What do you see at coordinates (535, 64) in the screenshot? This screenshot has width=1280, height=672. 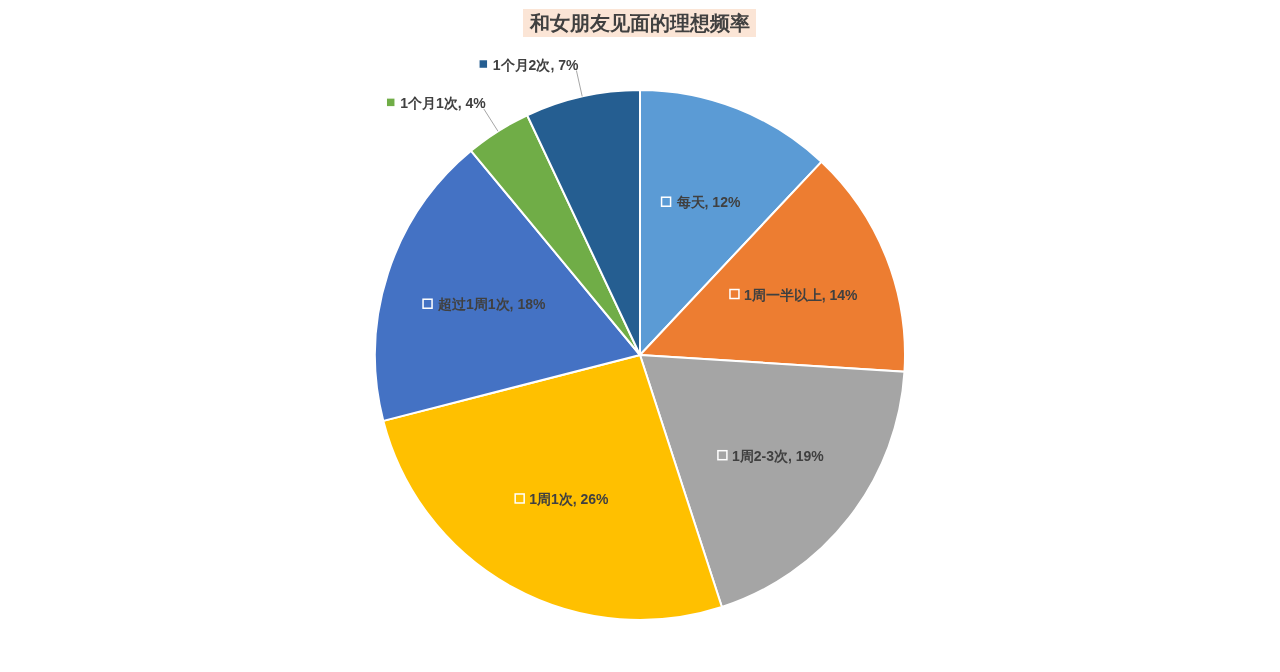 I see `legend-label: 1个月2次, 7%` at bounding box center [535, 64].